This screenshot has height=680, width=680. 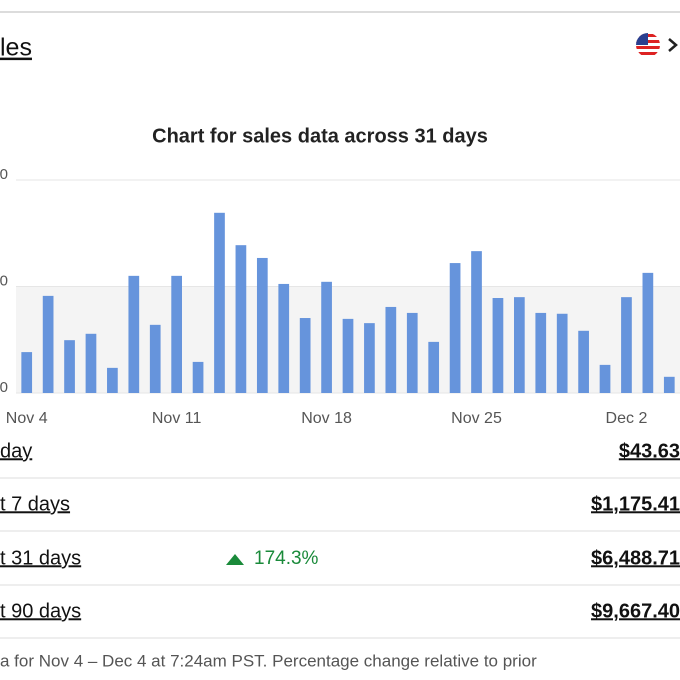 What do you see at coordinates (476, 418) in the screenshot?
I see `x-tick-label: Nov 25` at bounding box center [476, 418].